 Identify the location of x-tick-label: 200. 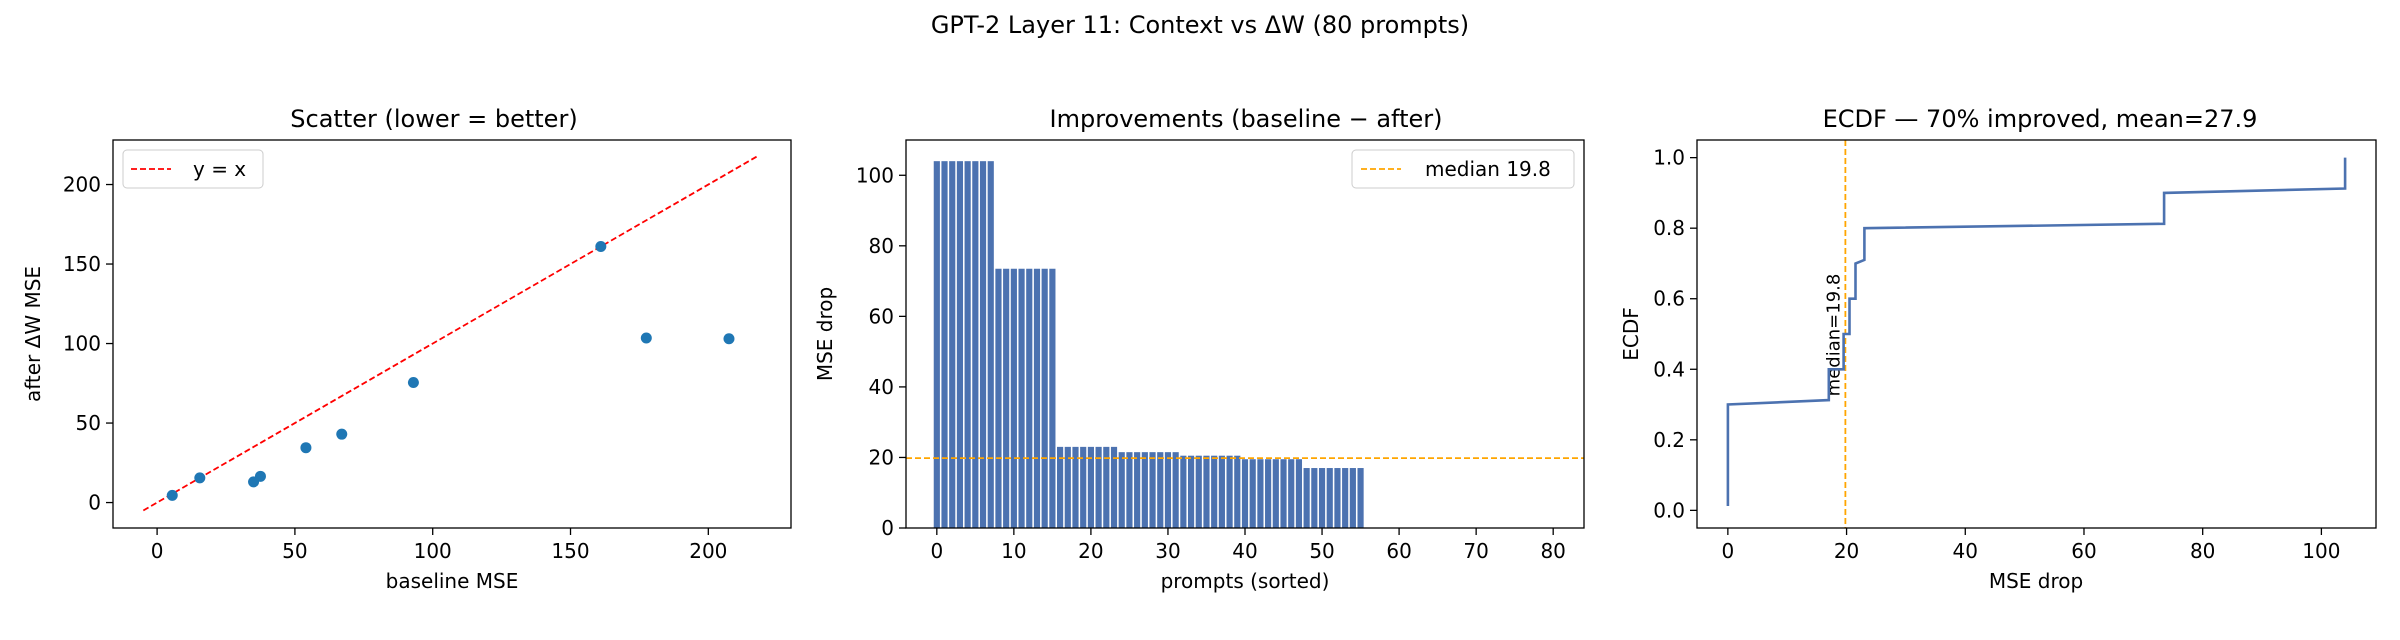
(708, 551).